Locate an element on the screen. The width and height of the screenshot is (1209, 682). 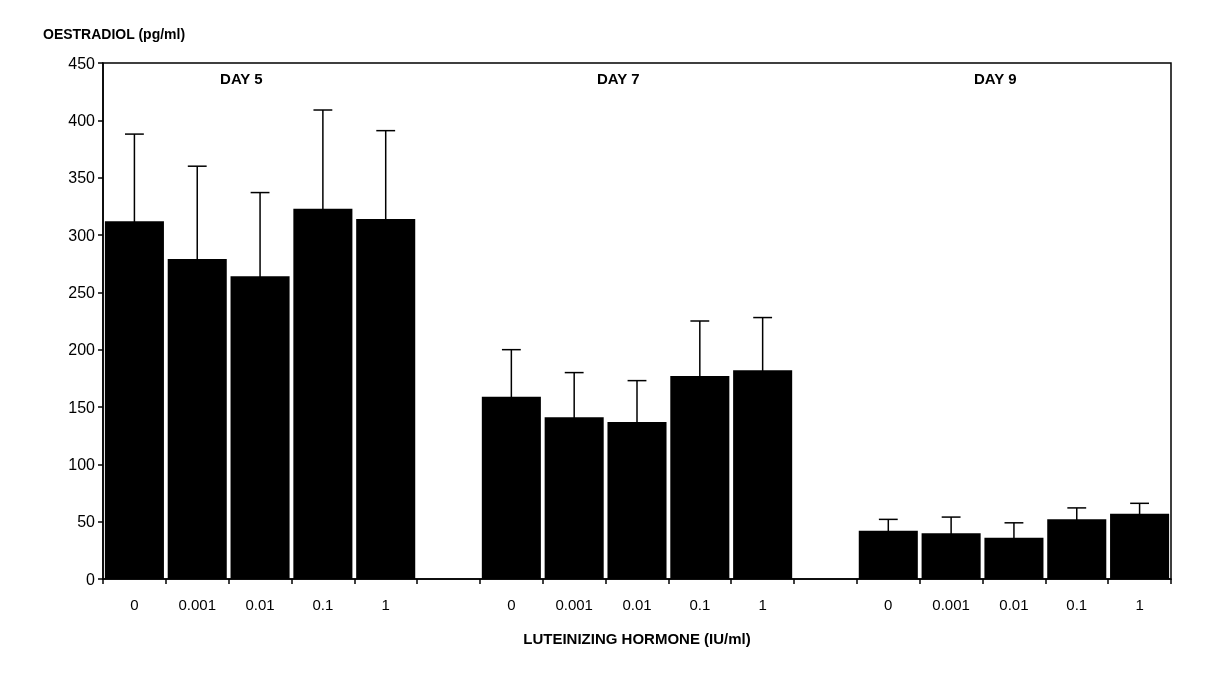
x-axis-title: LUTEINIZING HORMONE (IU/ml) is located at coordinates (637, 638).